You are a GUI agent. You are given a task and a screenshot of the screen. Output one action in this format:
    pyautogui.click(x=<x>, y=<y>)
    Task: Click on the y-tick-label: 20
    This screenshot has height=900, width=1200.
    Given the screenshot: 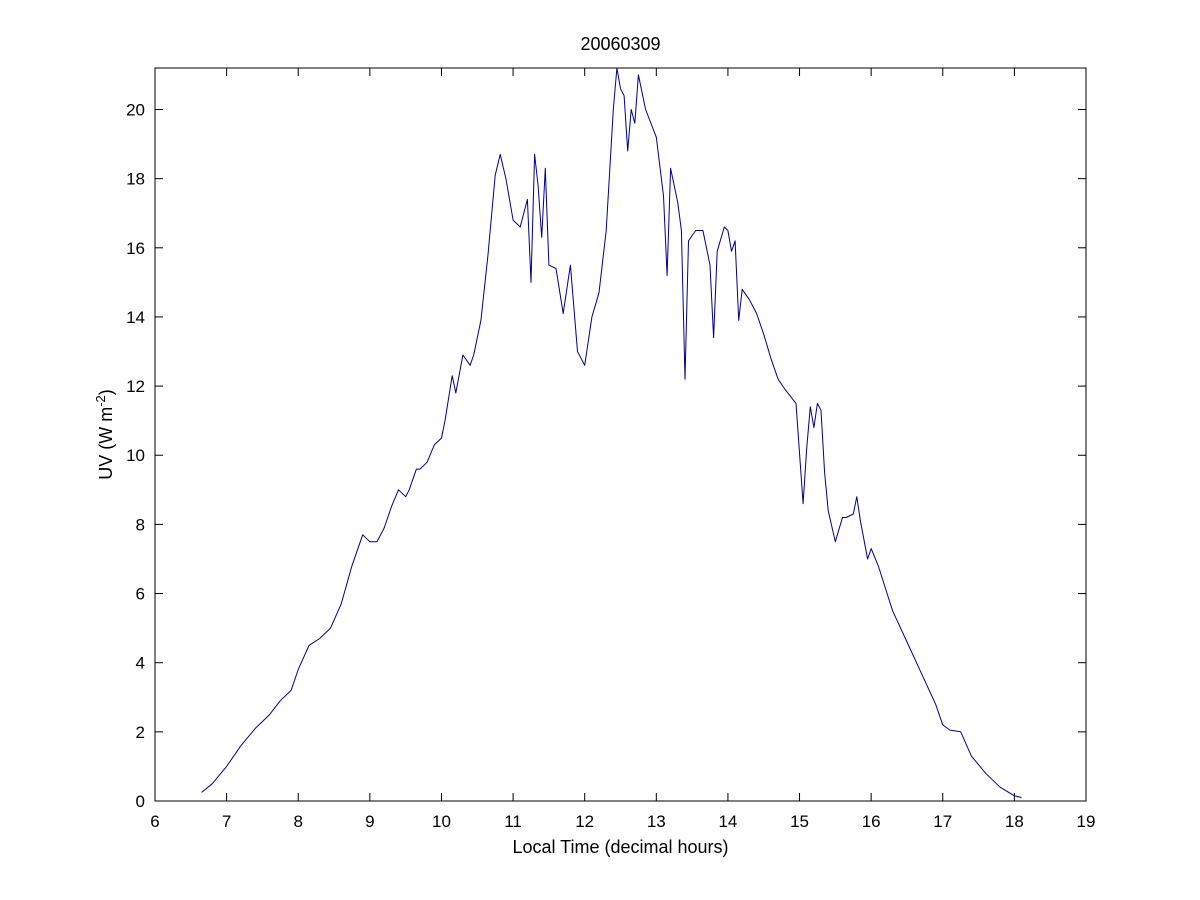 What is the action you would take?
    pyautogui.click(x=135, y=109)
    